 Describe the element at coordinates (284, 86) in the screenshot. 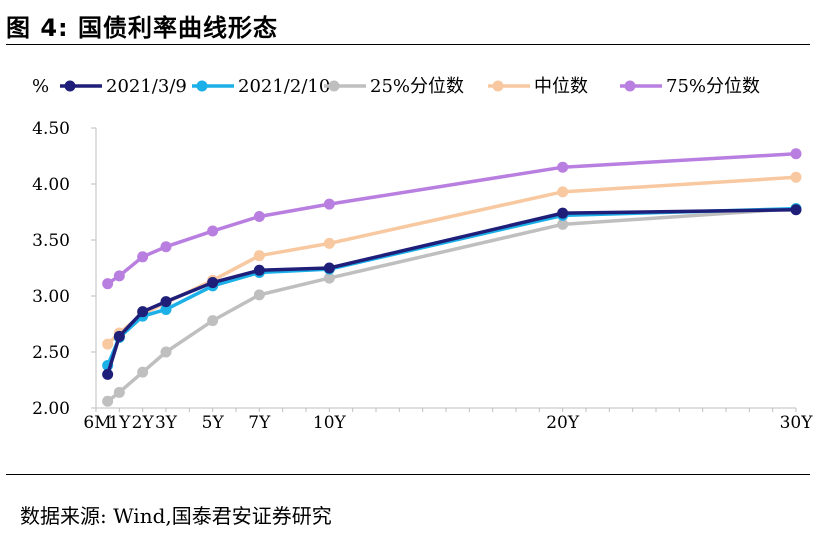

I see `legend-label: 2021/2/10` at that location.